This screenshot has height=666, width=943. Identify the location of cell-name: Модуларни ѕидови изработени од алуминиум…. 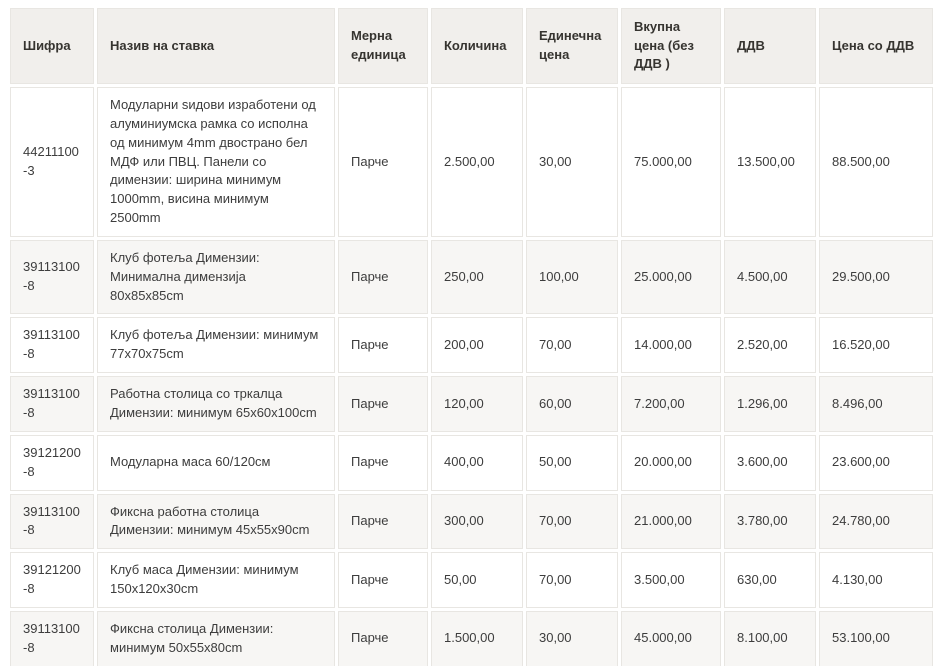
(216, 162).